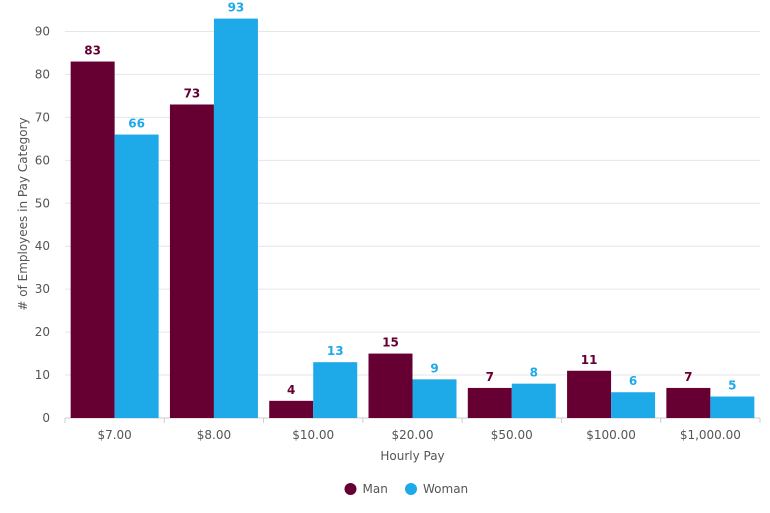 This screenshot has width=770, height=513. What do you see at coordinates (445, 489) in the screenshot?
I see `legend-label: Woman` at bounding box center [445, 489].